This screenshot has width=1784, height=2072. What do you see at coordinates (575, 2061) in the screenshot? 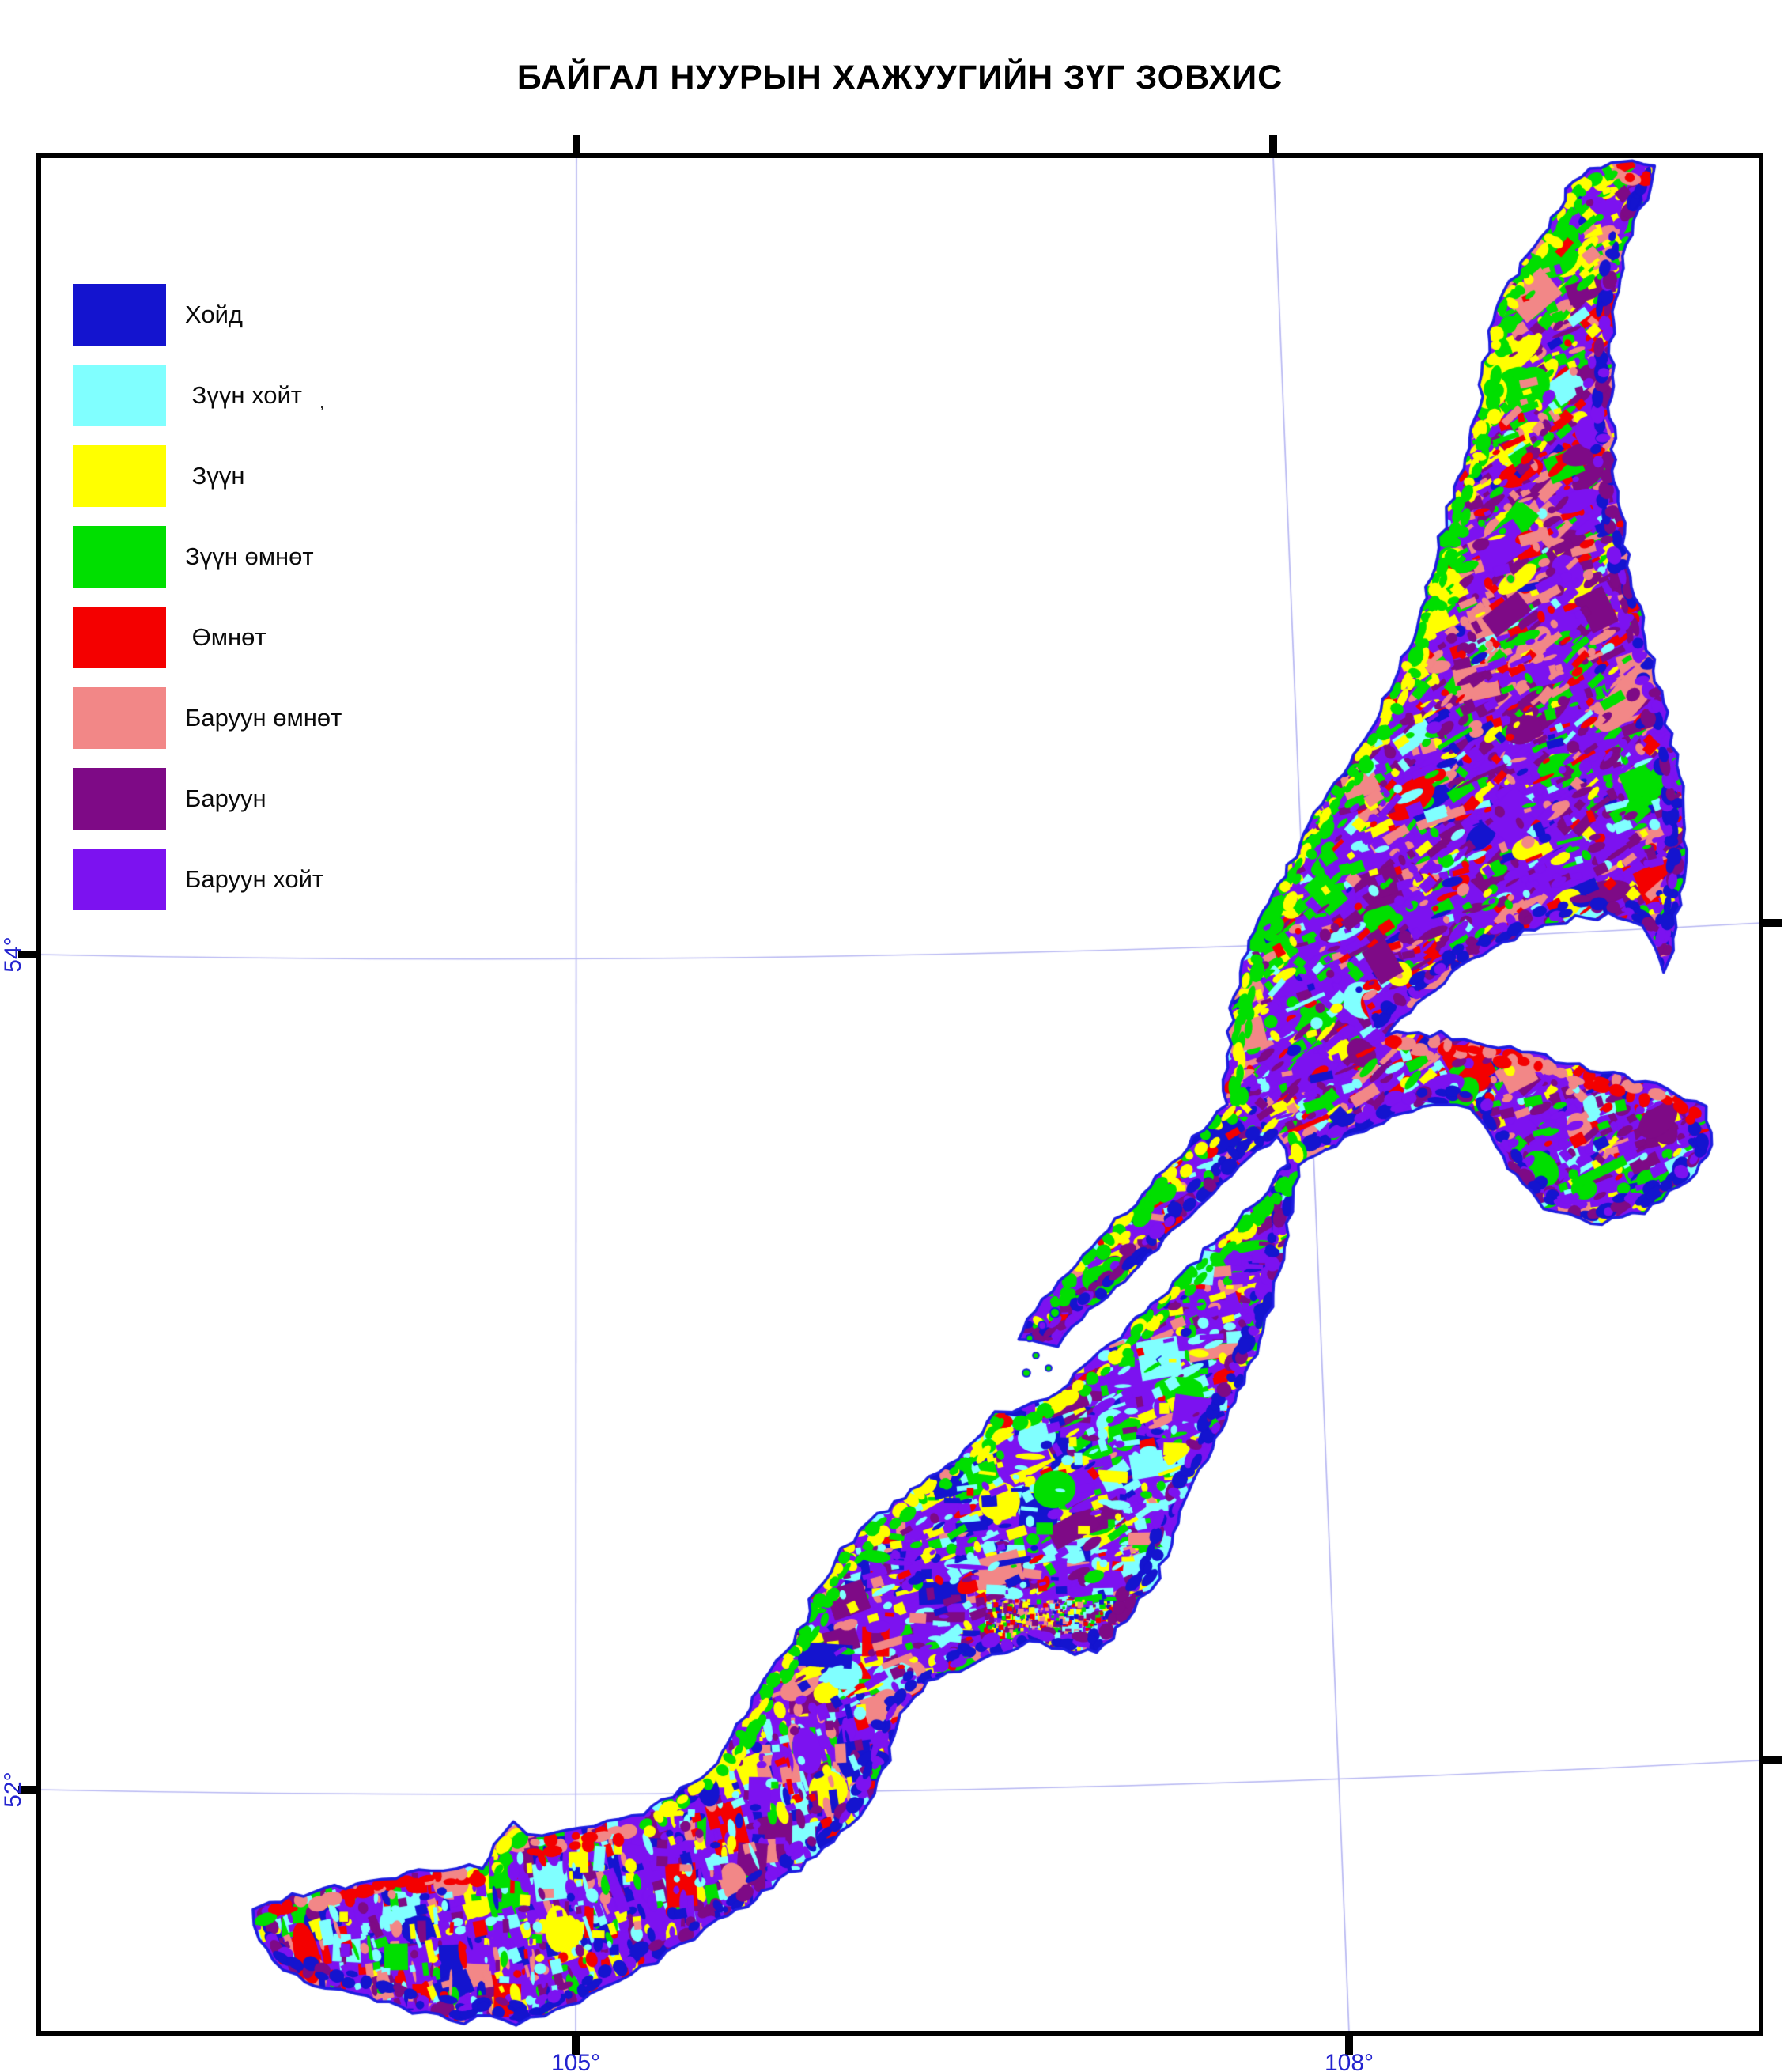
I see `longitude-label-105: 105°` at bounding box center [575, 2061].